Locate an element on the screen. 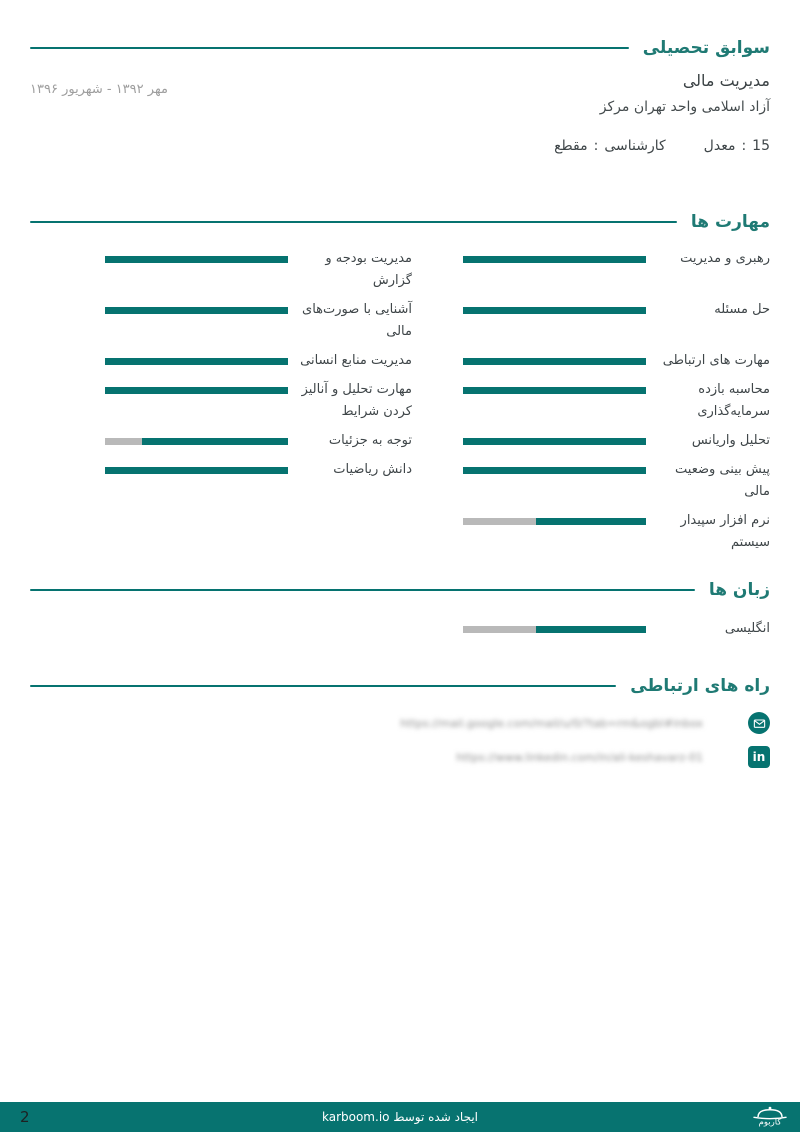  education-field-of-study: مدیریت مالی is located at coordinates (726, 80).